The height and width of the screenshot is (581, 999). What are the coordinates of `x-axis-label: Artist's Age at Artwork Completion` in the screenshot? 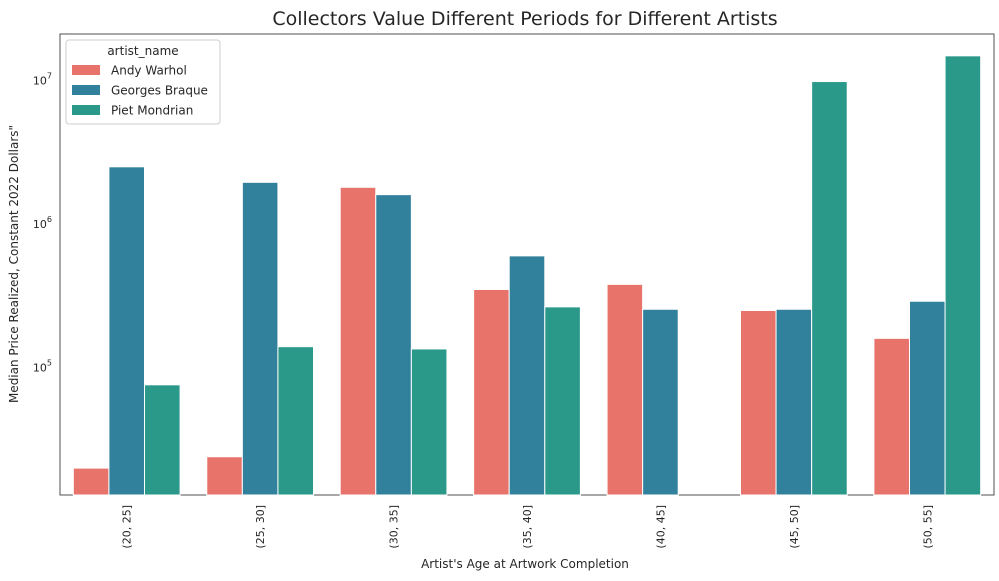 It's located at (525, 564).